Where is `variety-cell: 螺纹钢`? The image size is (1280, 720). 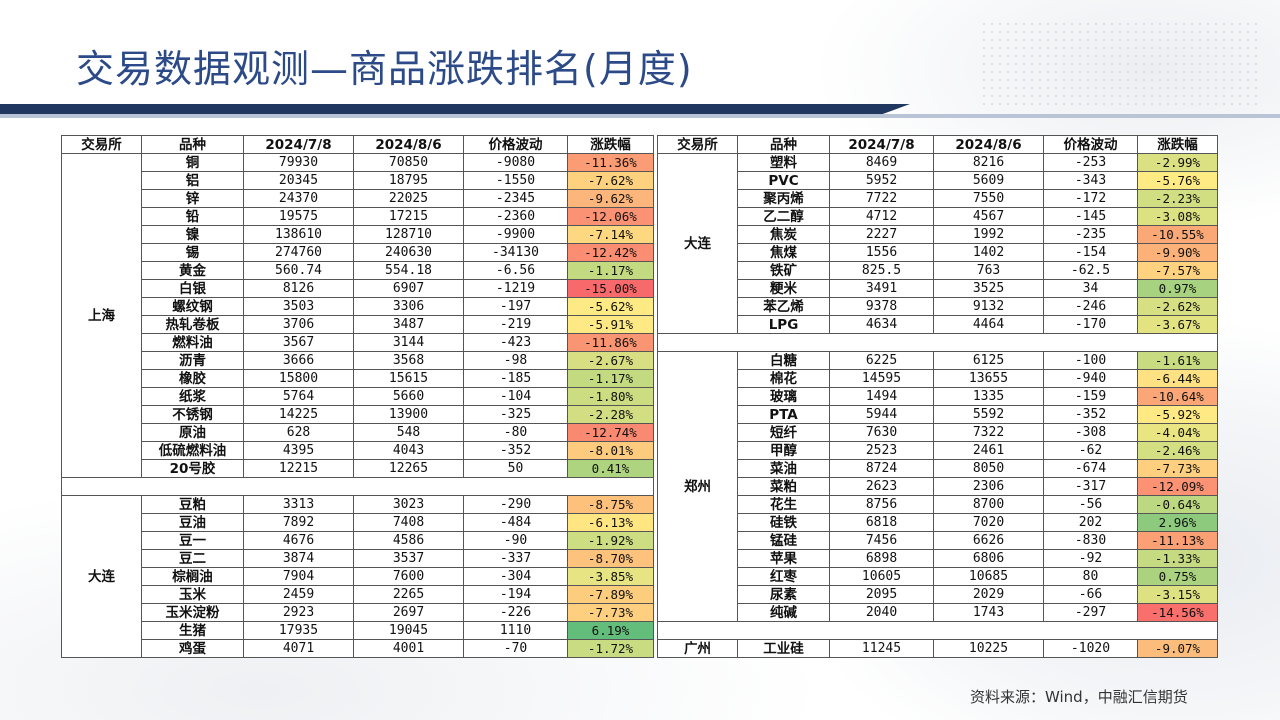 variety-cell: 螺纹钢 is located at coordinates (192, 306).